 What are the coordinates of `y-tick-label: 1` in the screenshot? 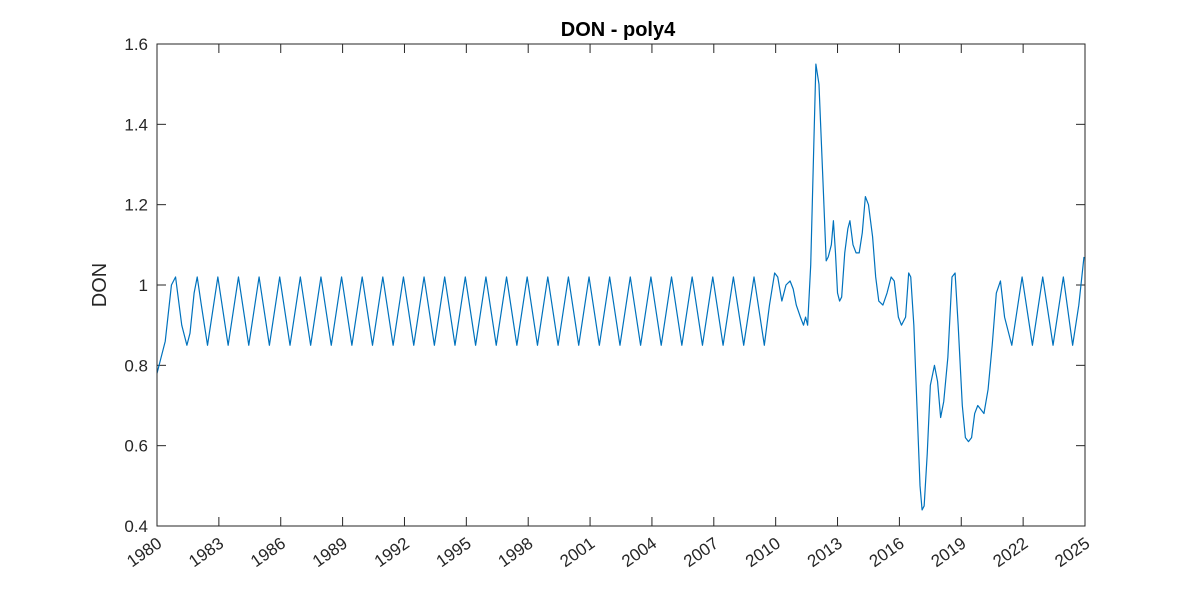 It's located at (143, 285).